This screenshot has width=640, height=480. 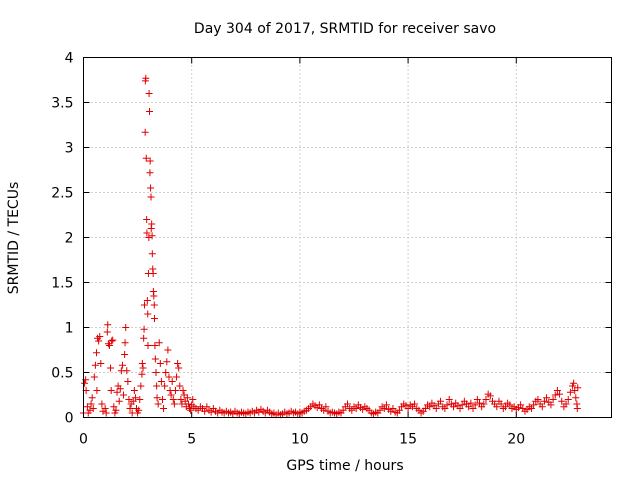 What do you see at coordinates (191, 440) in the screenshot?
I see `x-tick-label: 5` at bounding box center [191, 440].